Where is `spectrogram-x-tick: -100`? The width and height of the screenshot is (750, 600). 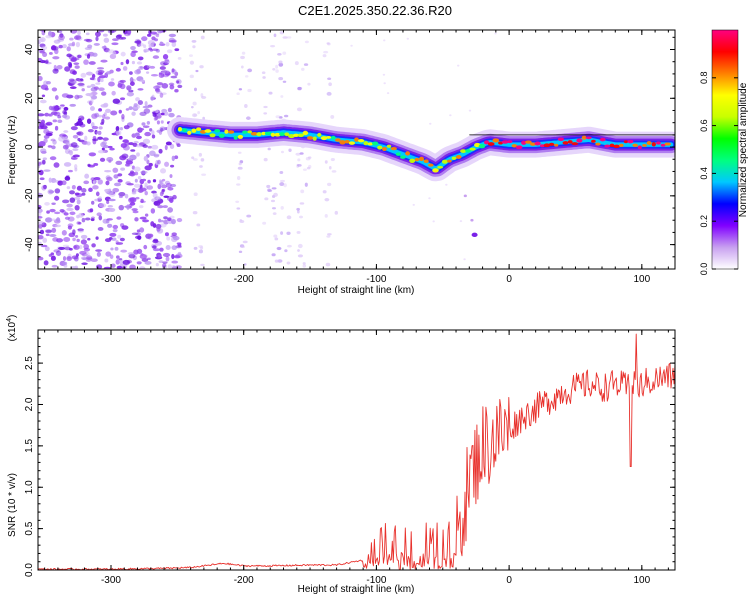 spectrogram-x-tick: -100 is located at coordinates (376, 279).